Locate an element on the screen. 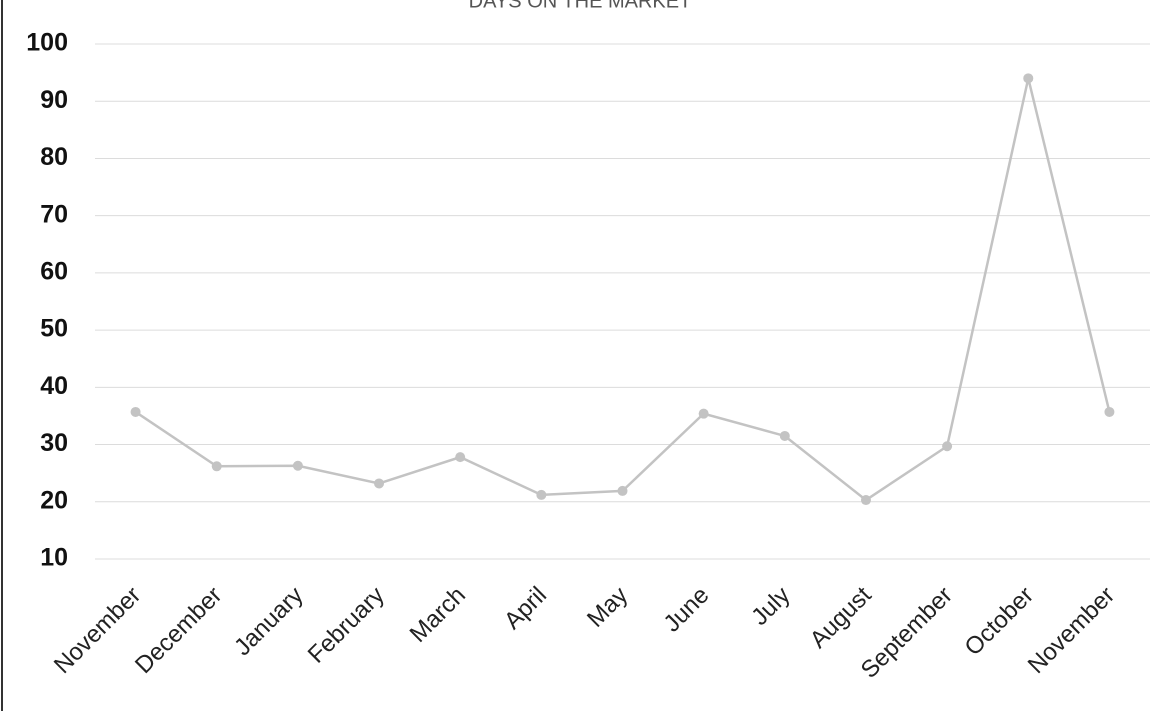 This screenshot has width=1154, height=711. y-tick-label: 50 is located at coordinates (54, 329).